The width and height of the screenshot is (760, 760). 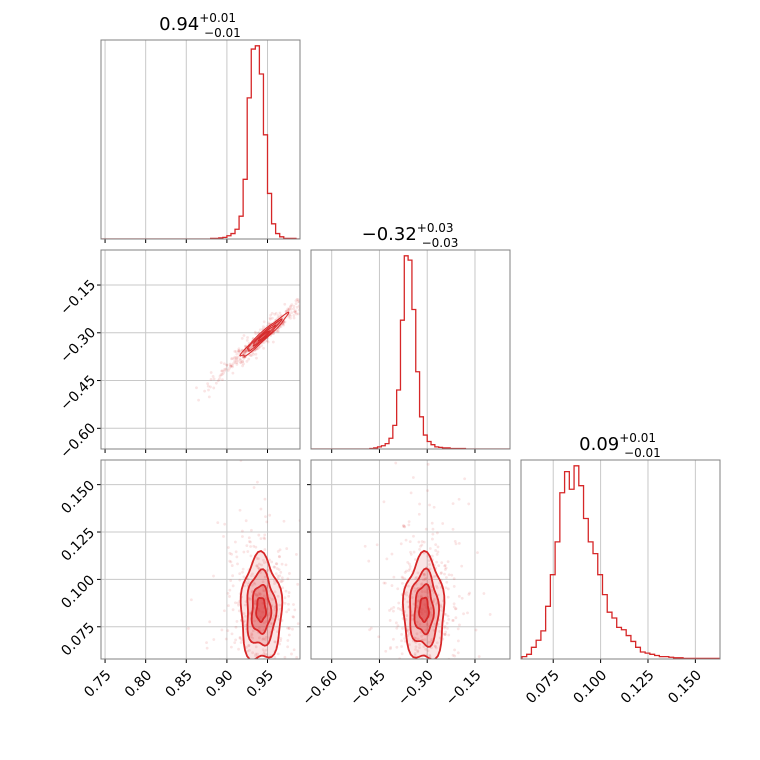 What do you see at coordinates (78, 441) in the screenshot?
I see `tick-label-y: −0.60` at bounding box center [78, 441].